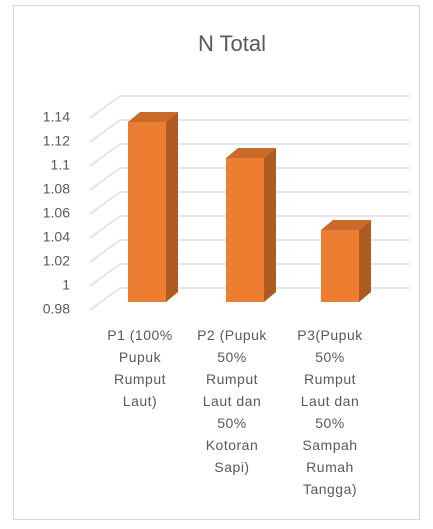 Image resolution: width=433 pixels, height=529 pixels. What do you see at coordinates (56, 141) in the screenshot?
I see `y-tick-label: 1.12` at bounding box center [56, 141].